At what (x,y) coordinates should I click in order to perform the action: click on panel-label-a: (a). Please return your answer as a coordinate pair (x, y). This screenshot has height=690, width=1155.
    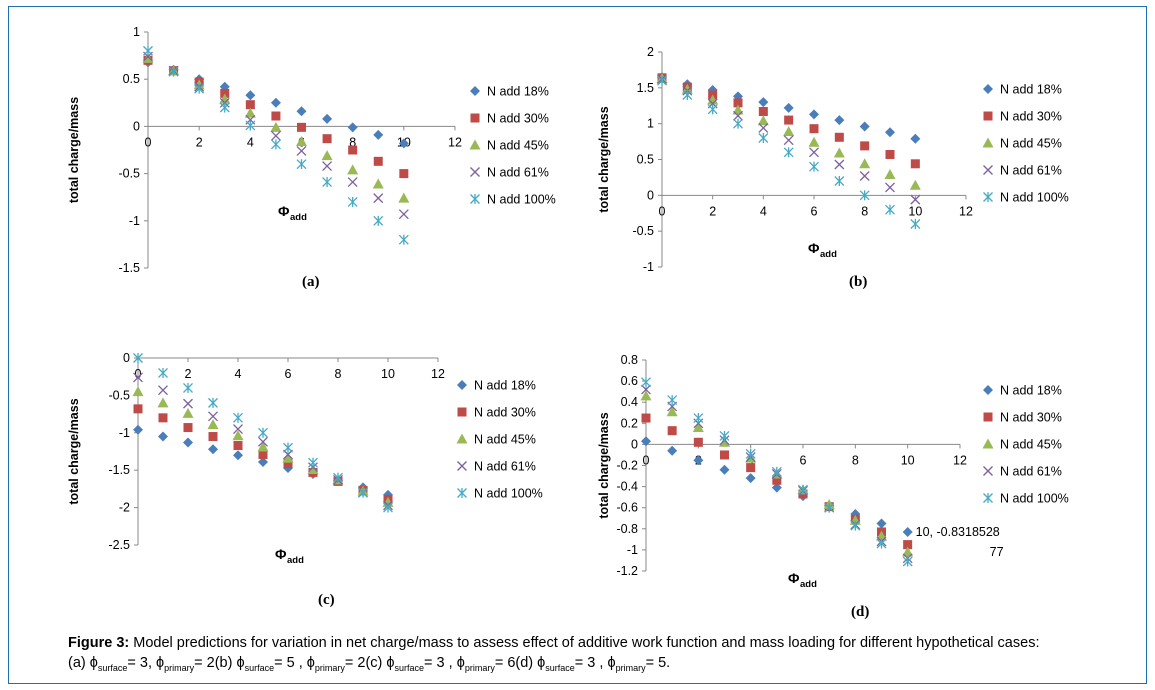
    Looking at the image, I should click on (311, 282).